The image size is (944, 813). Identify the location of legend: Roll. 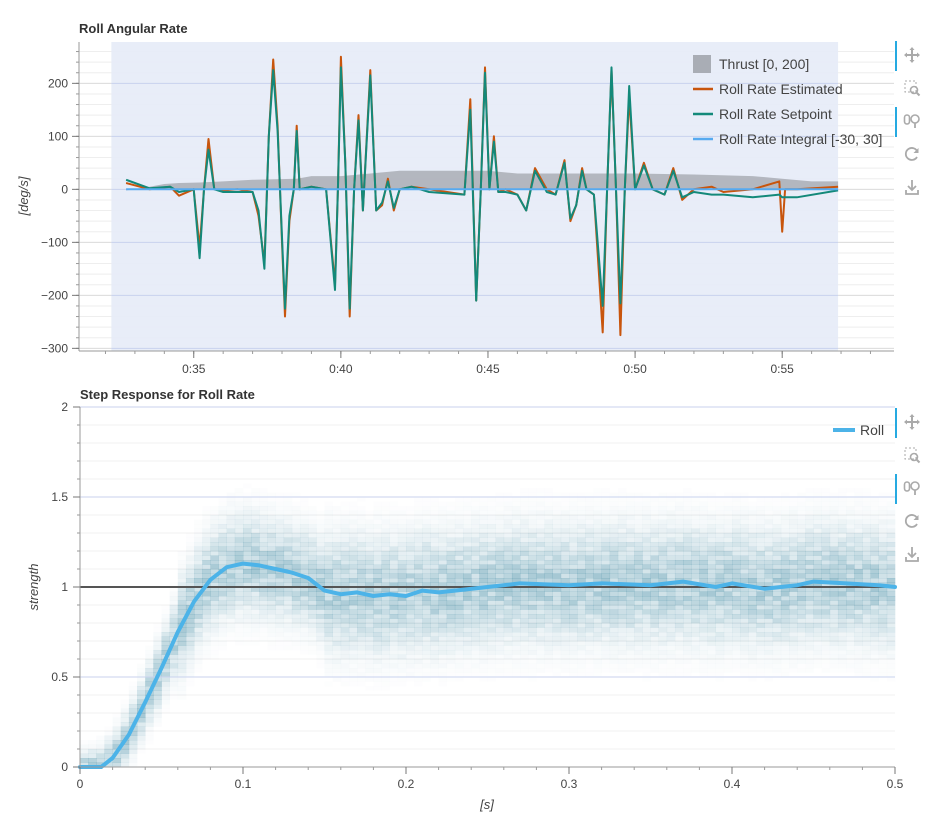
(858, 430).